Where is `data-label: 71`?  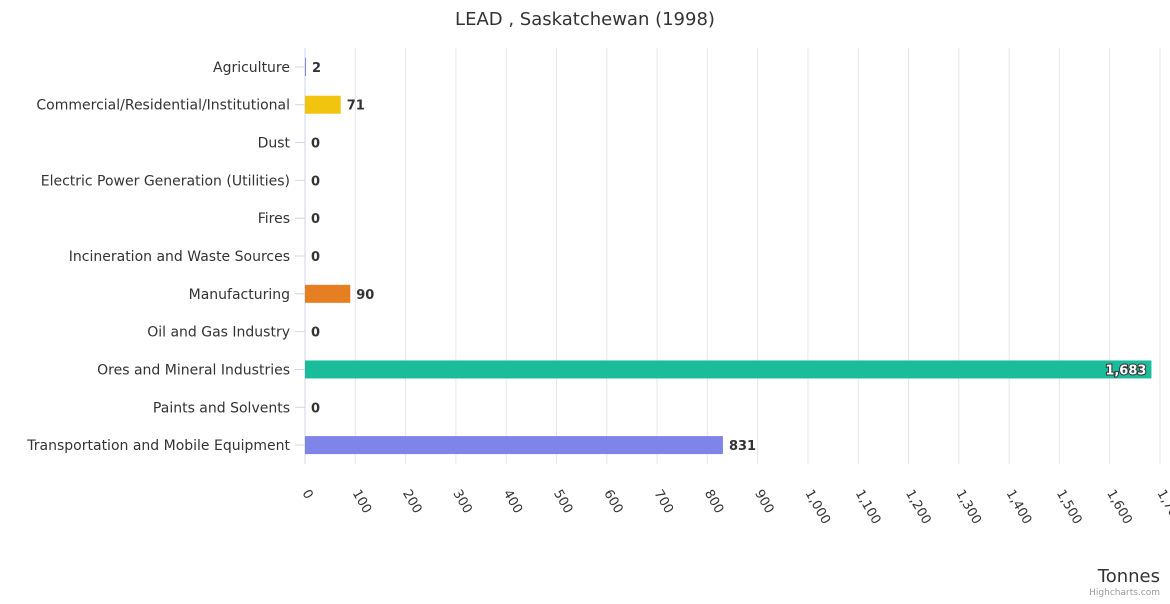 data-label: 71 is located at coordinates (356, 106).